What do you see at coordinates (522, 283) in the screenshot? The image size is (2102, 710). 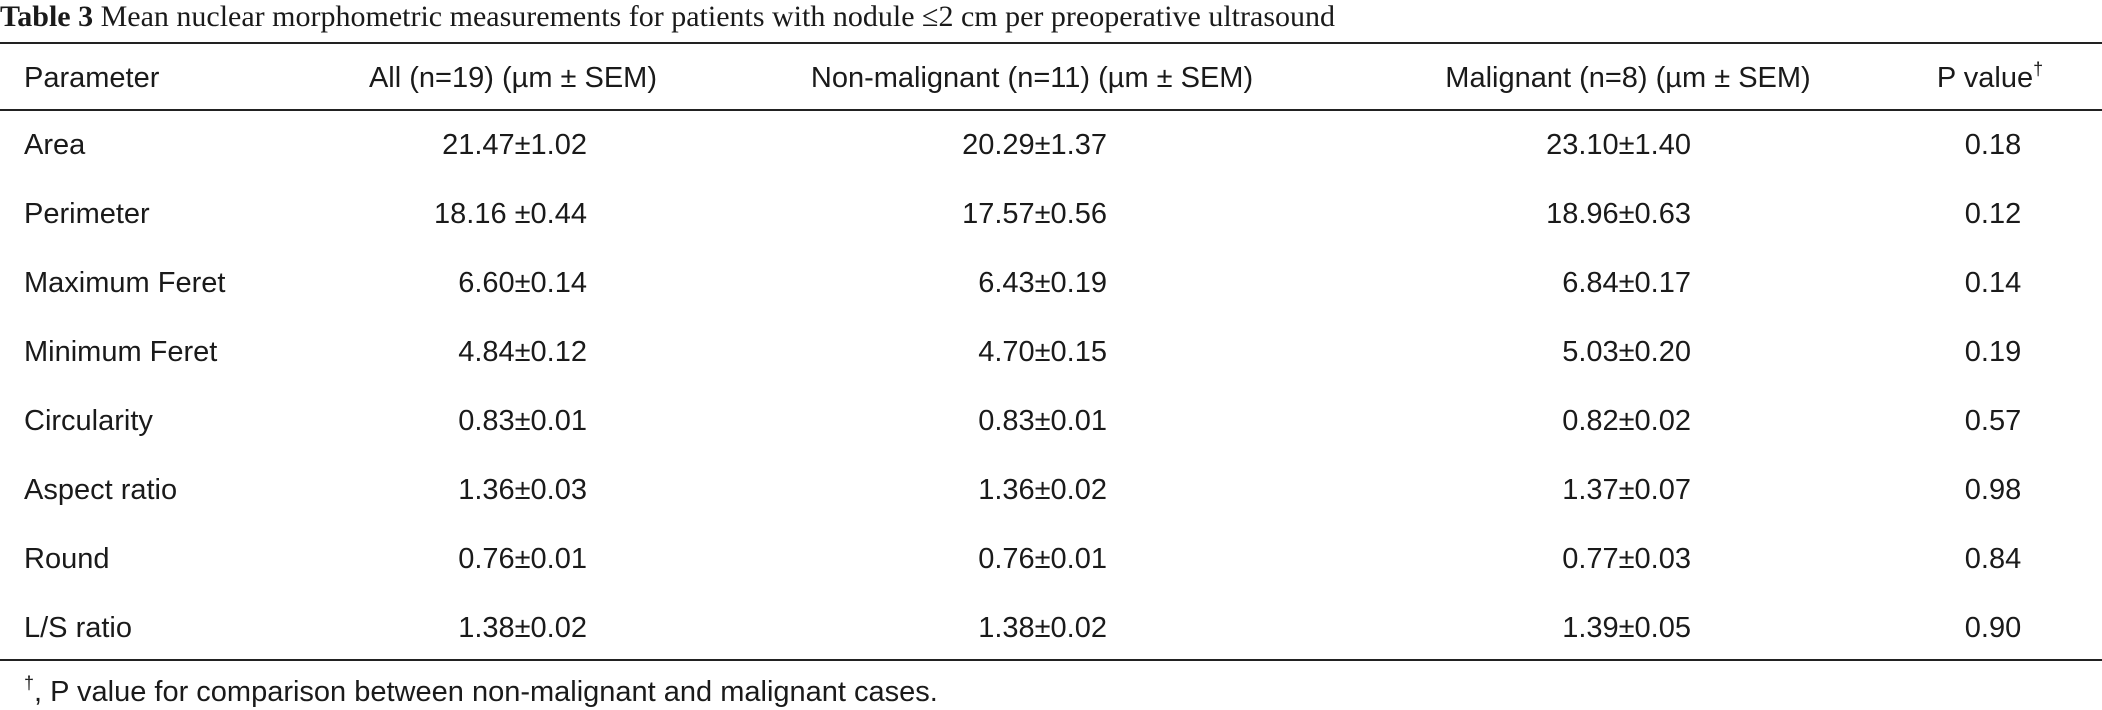 I see `table-cell: 6.60±0.14` at bounding box center [522, 283].